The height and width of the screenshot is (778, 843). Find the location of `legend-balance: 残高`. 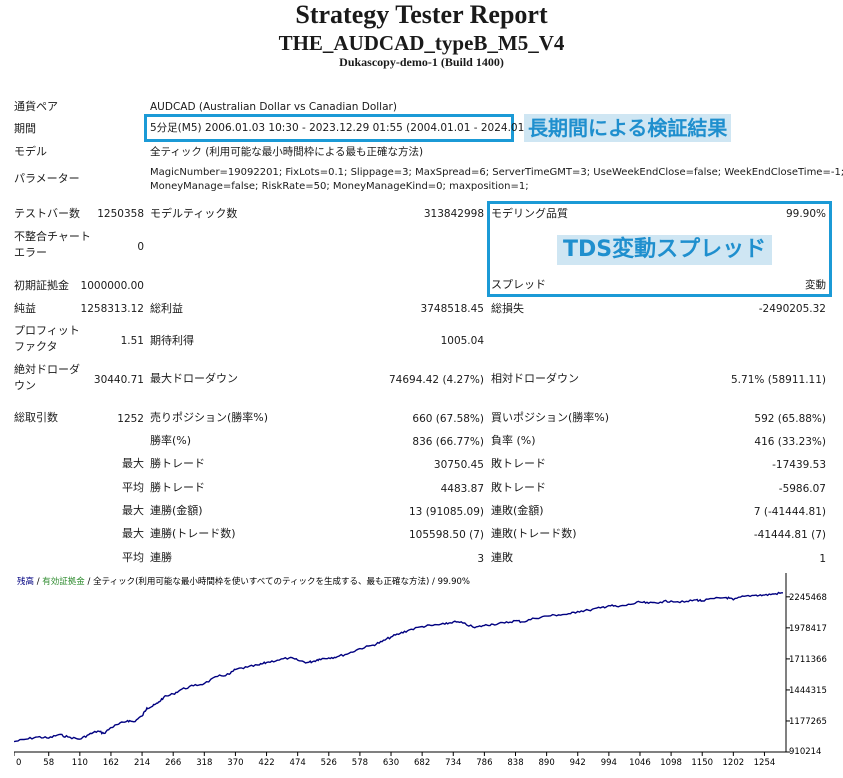

legend-balance: 残高 is located at coordinates (25, 581).